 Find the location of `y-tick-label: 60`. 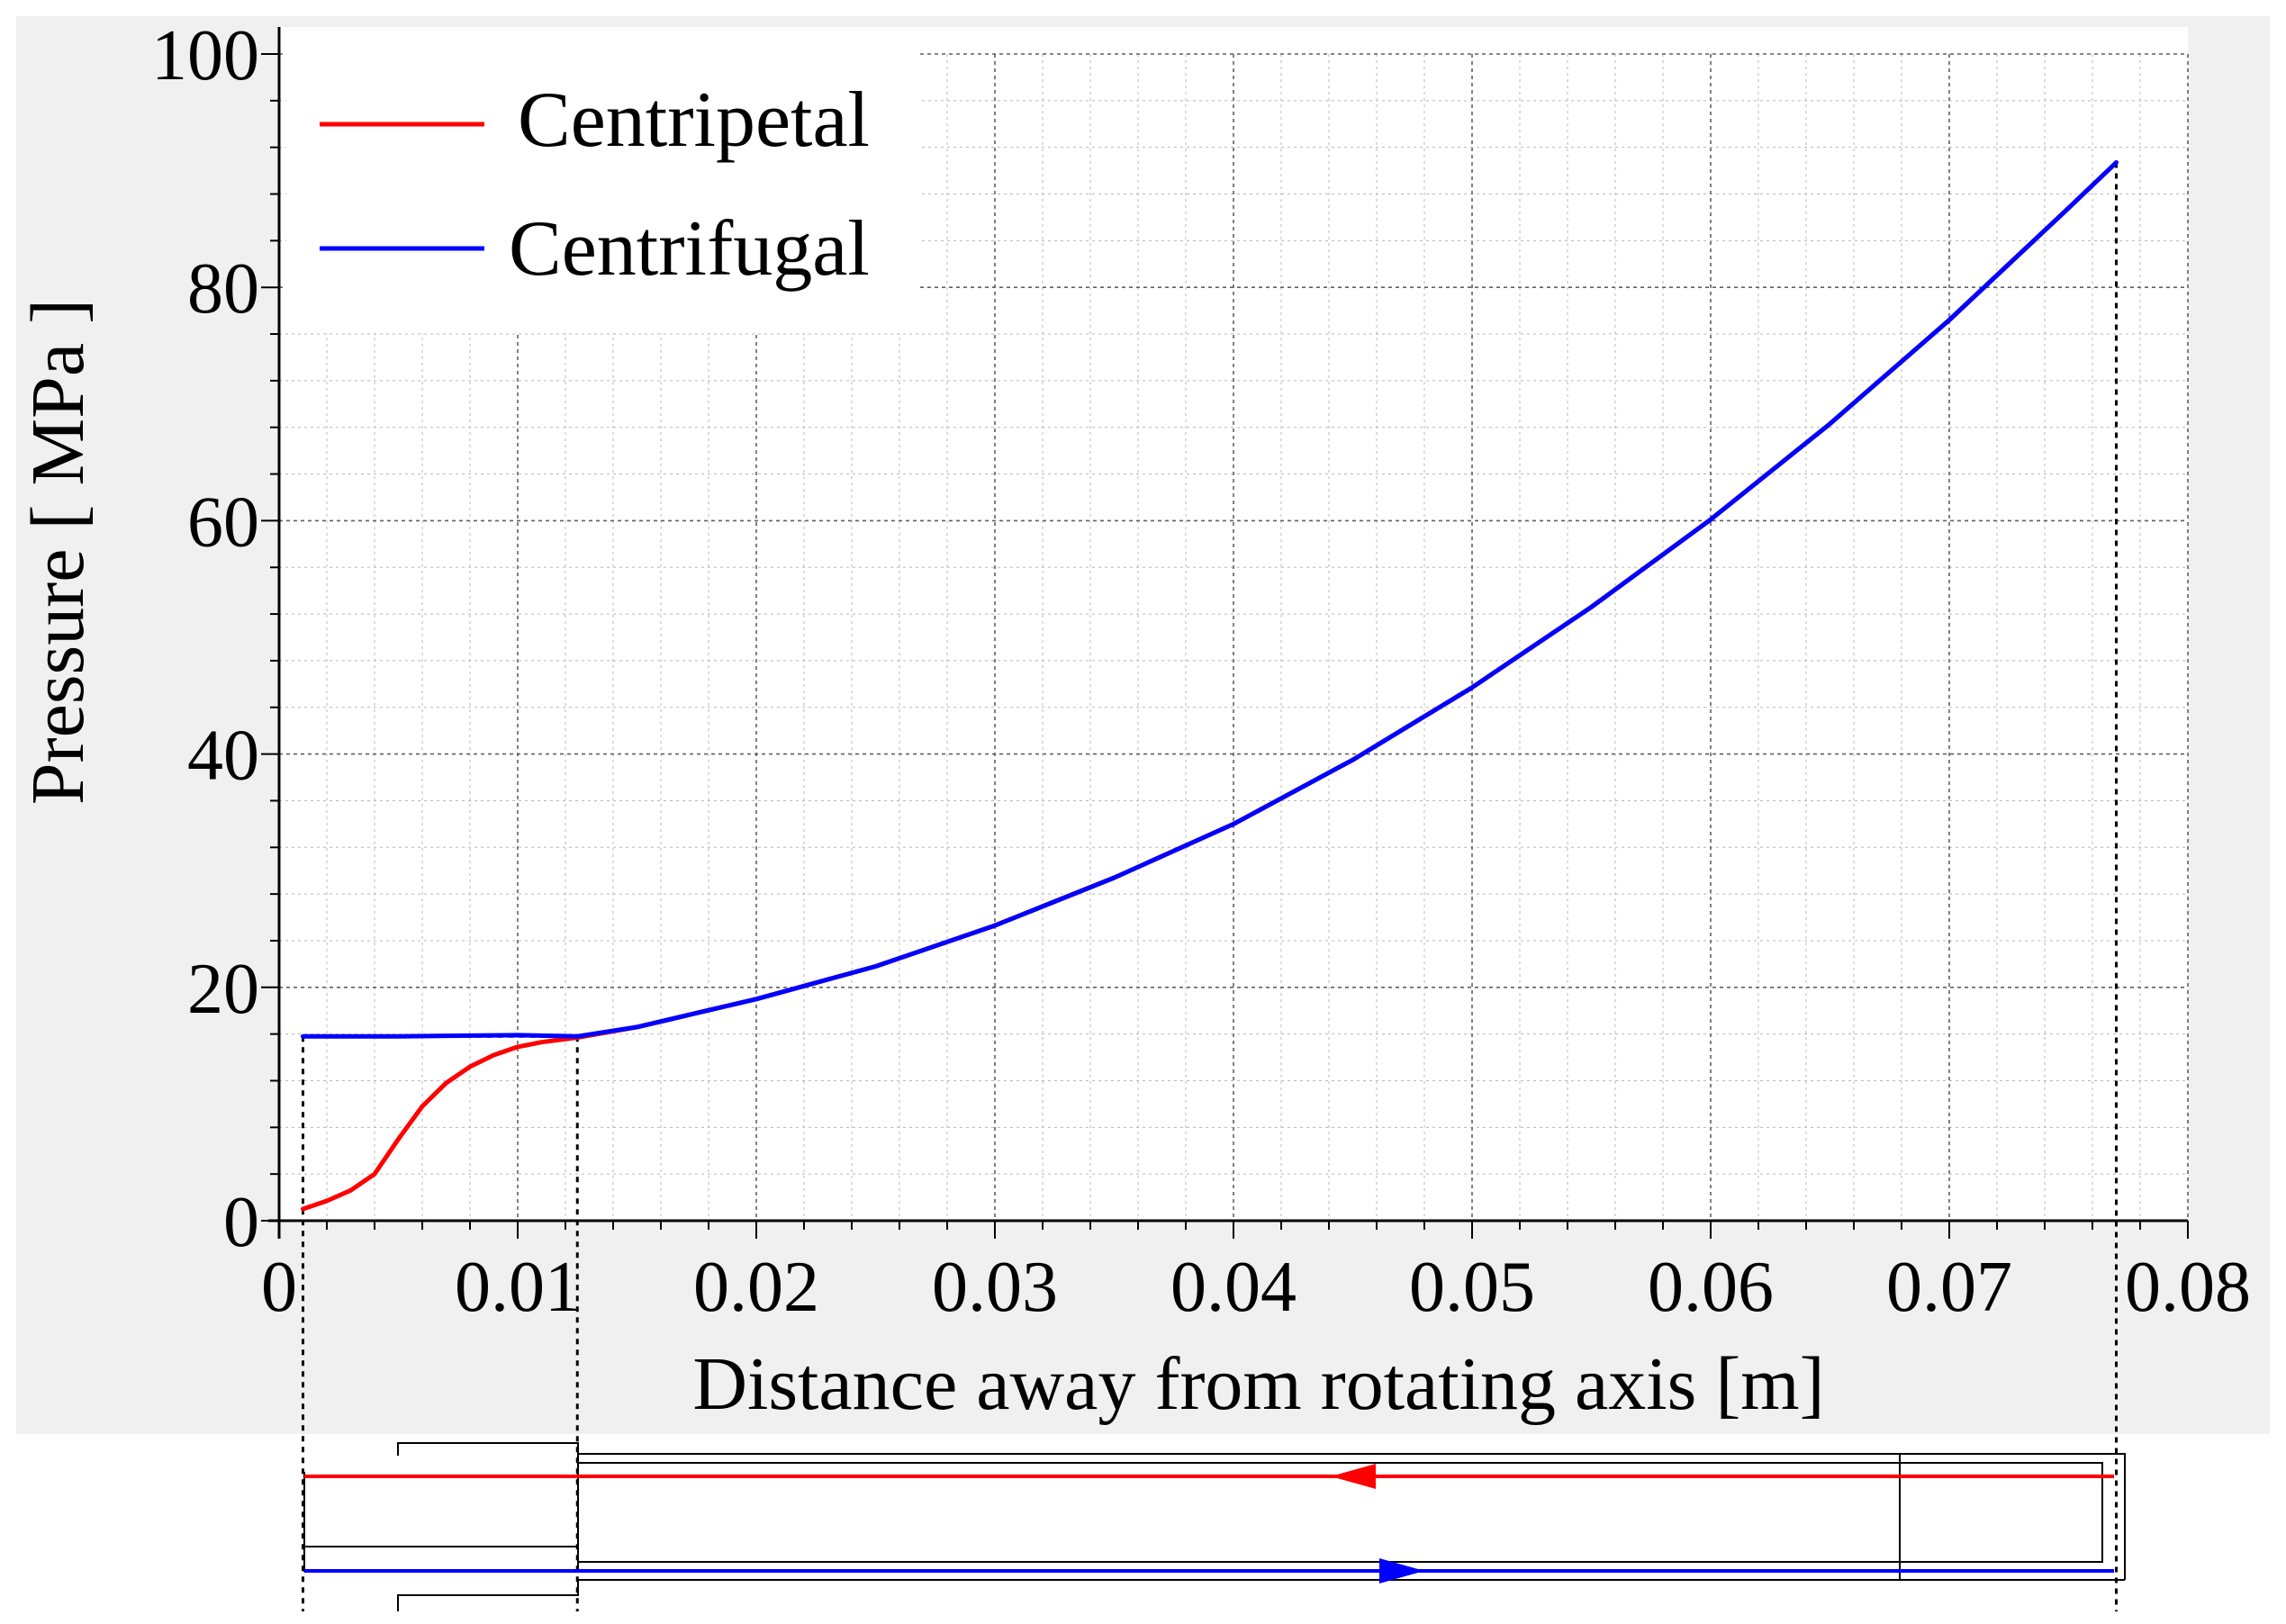

y-tick-label: 60 is located at coordinates (223, 522).